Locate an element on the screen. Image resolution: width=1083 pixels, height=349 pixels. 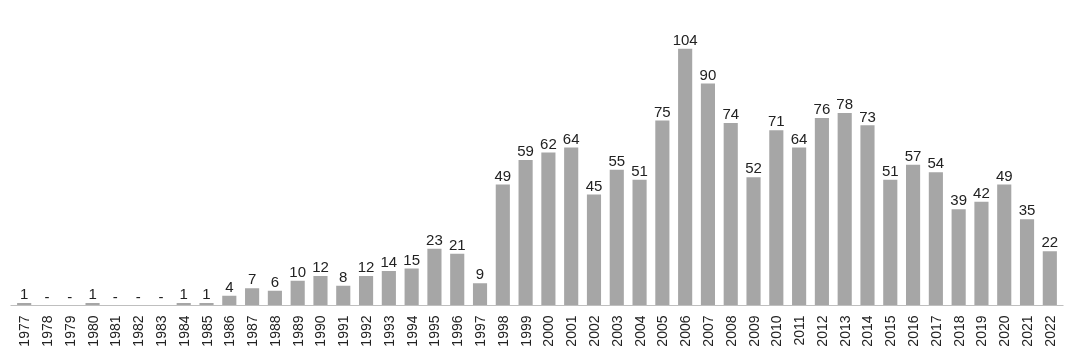
x-tick-label: 1984 is located at coordinates (183, 331).